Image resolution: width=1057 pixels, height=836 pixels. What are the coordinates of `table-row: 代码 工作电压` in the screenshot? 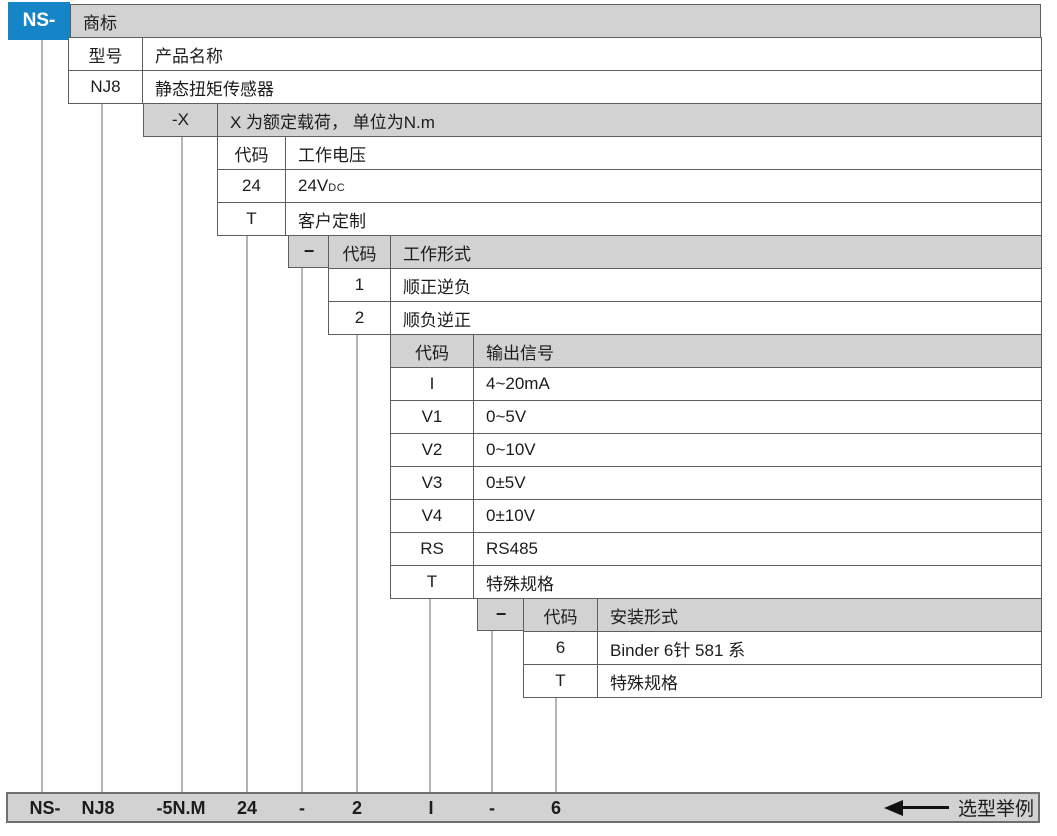 It's located at (630, 153).